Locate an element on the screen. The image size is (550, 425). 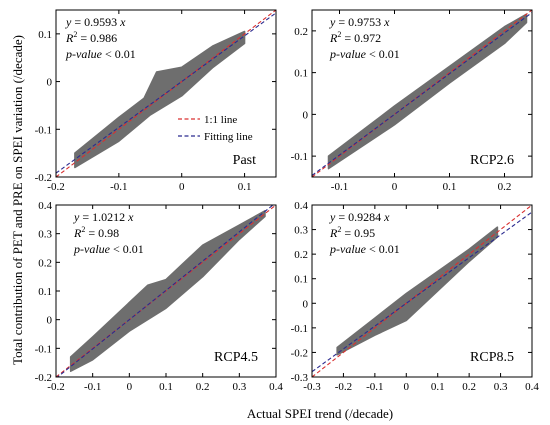
r-squared-label: R2 = 0.972 is located at coordinates (355, 37).